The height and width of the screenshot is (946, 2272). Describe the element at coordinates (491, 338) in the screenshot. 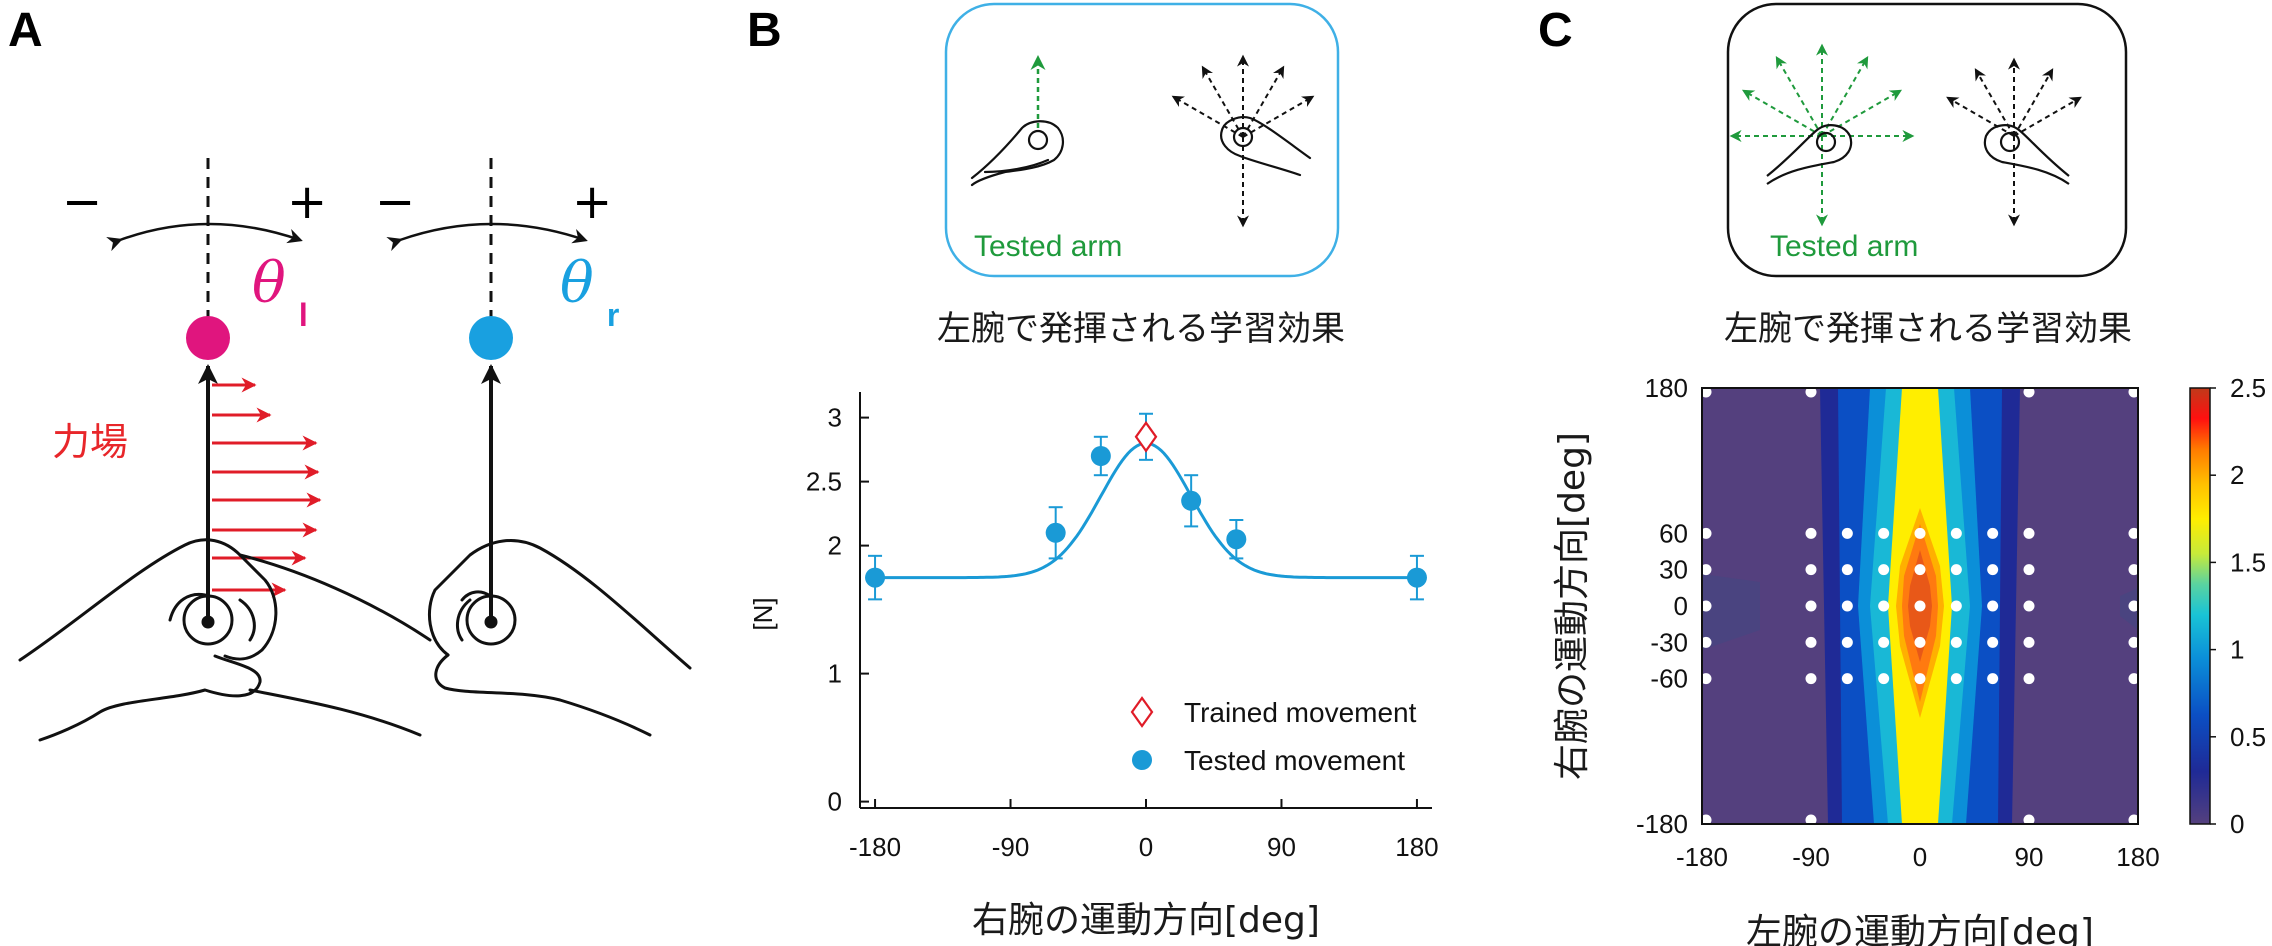

I see `target-dot-right` at that location.